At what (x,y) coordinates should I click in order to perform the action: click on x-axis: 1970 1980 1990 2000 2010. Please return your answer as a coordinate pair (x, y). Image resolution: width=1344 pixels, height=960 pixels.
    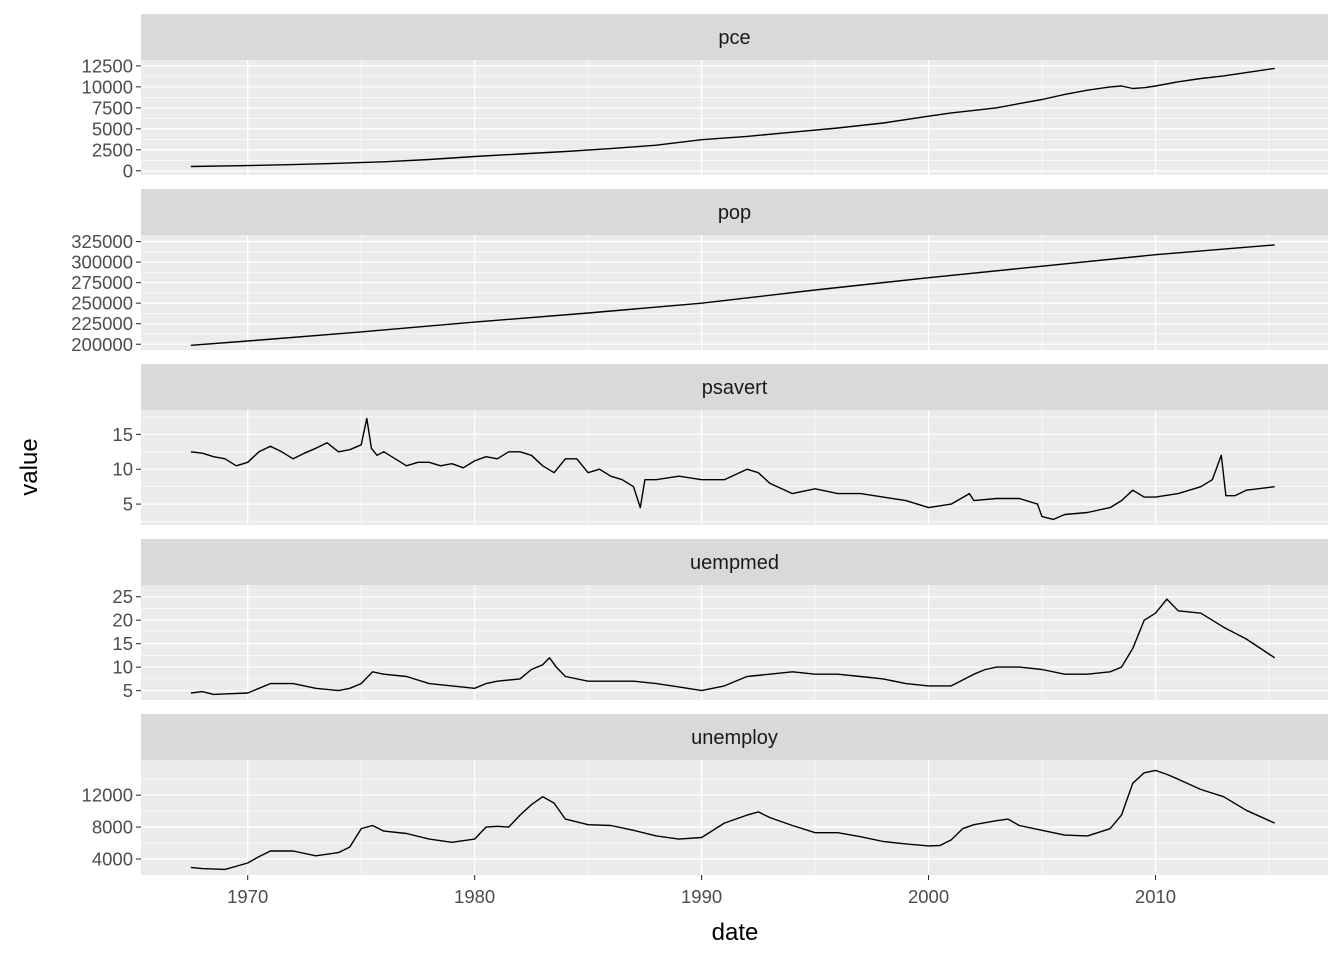
    Looking at the image, I should click on (701, 891).